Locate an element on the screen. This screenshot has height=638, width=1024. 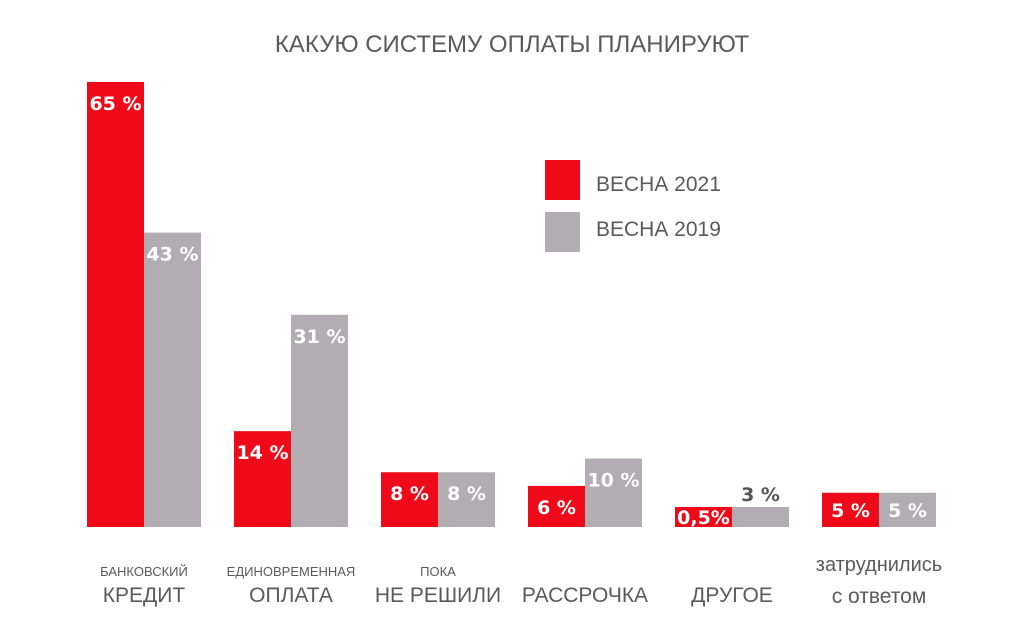
legend: ВЕСНА 2021 ВЕСНА 2019 is located at coordinates (633, 206).